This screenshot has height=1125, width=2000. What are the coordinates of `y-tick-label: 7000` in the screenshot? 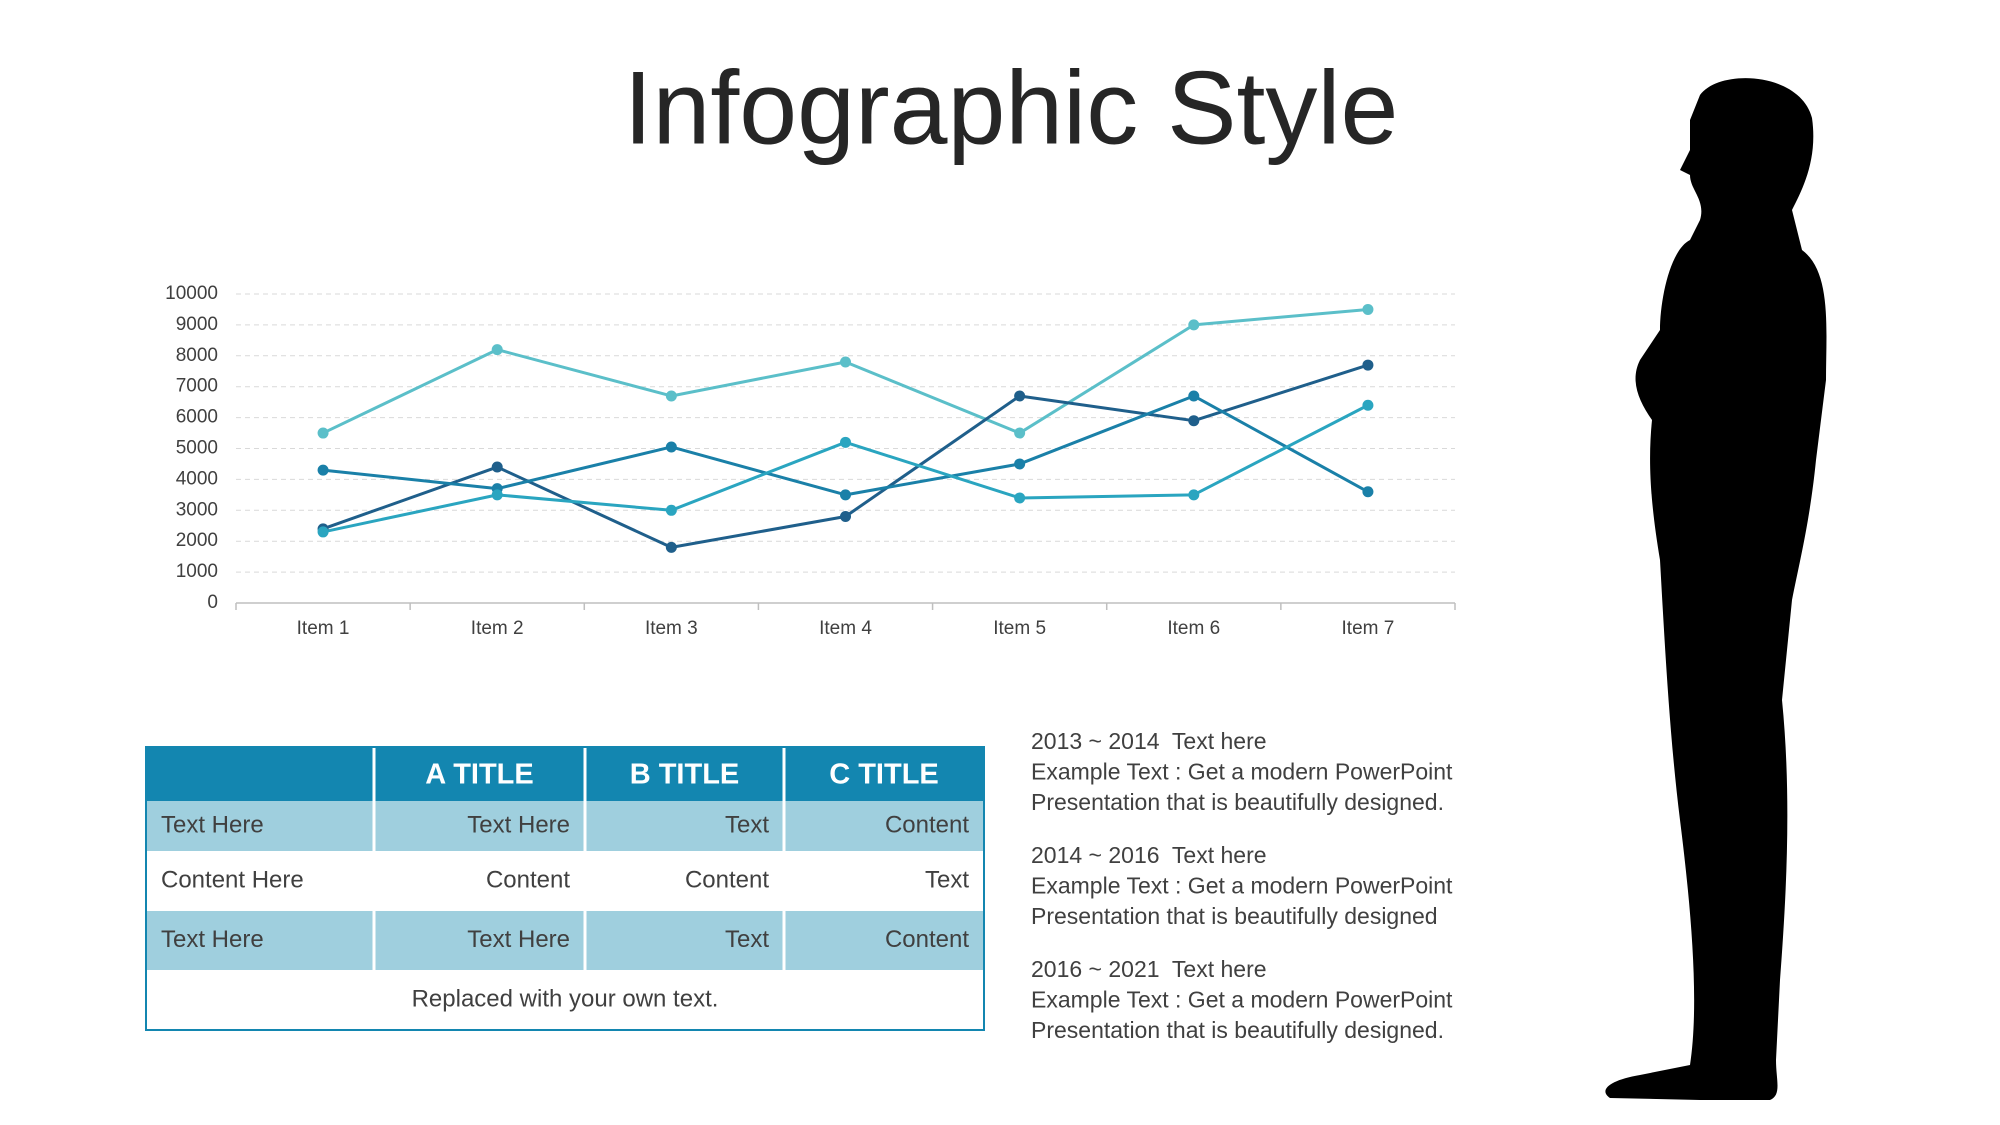 It's located at (197, 386).